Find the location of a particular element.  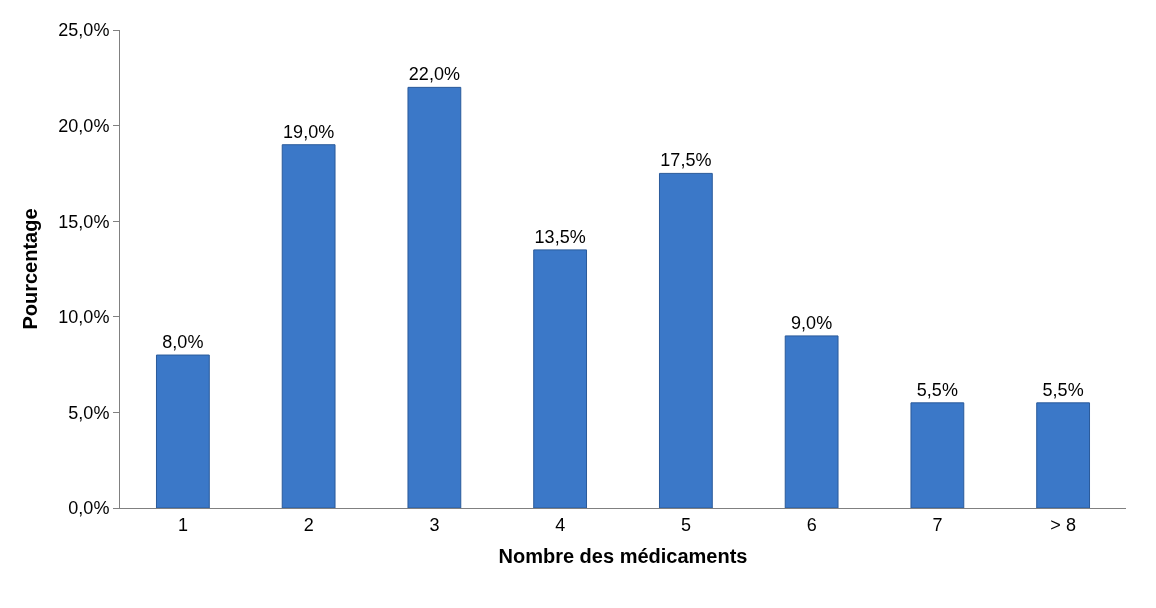

x-axis-title: Nombre des médicaments is located at coordinates (623, 556).